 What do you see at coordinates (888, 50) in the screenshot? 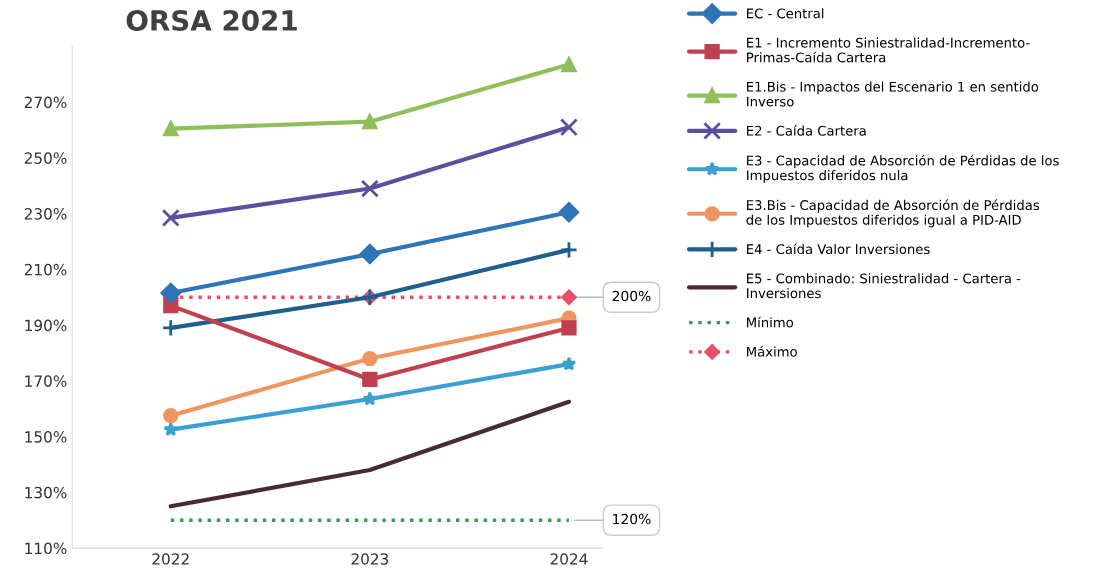
I see `legend-label: E1 - Incremento Siniestralidad-Incremento- Primas-Caída Cartera` at bounding box center [888, 50].